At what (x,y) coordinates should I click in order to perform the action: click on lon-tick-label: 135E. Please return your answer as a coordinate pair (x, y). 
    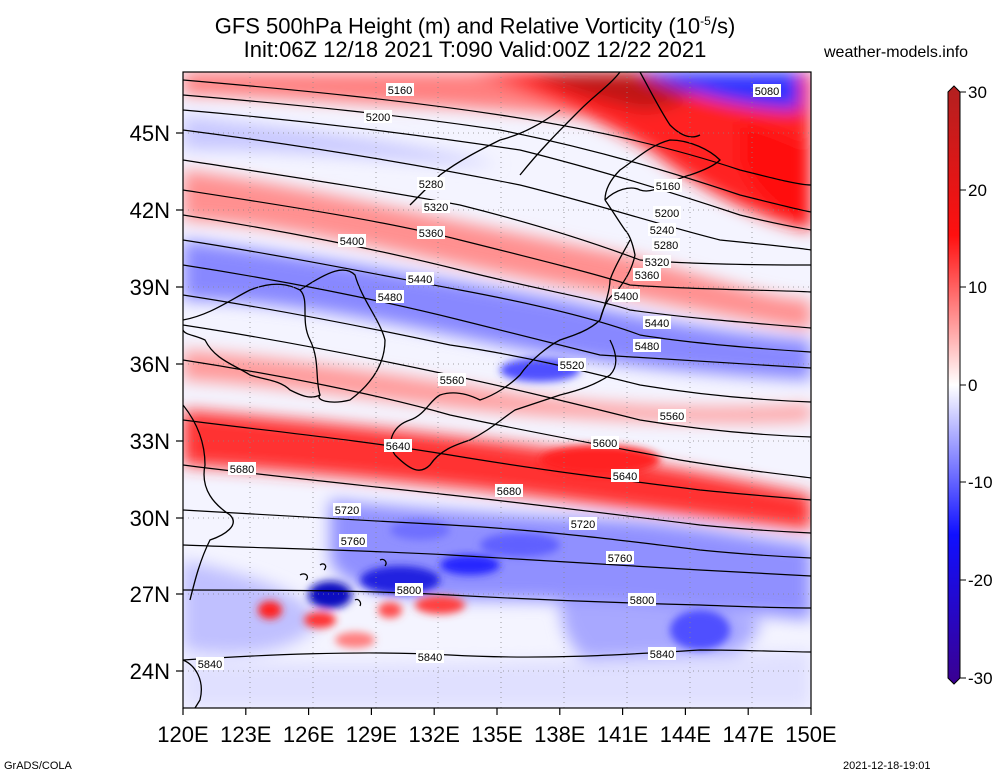
    Looking at the image, I should click on (496, 734).